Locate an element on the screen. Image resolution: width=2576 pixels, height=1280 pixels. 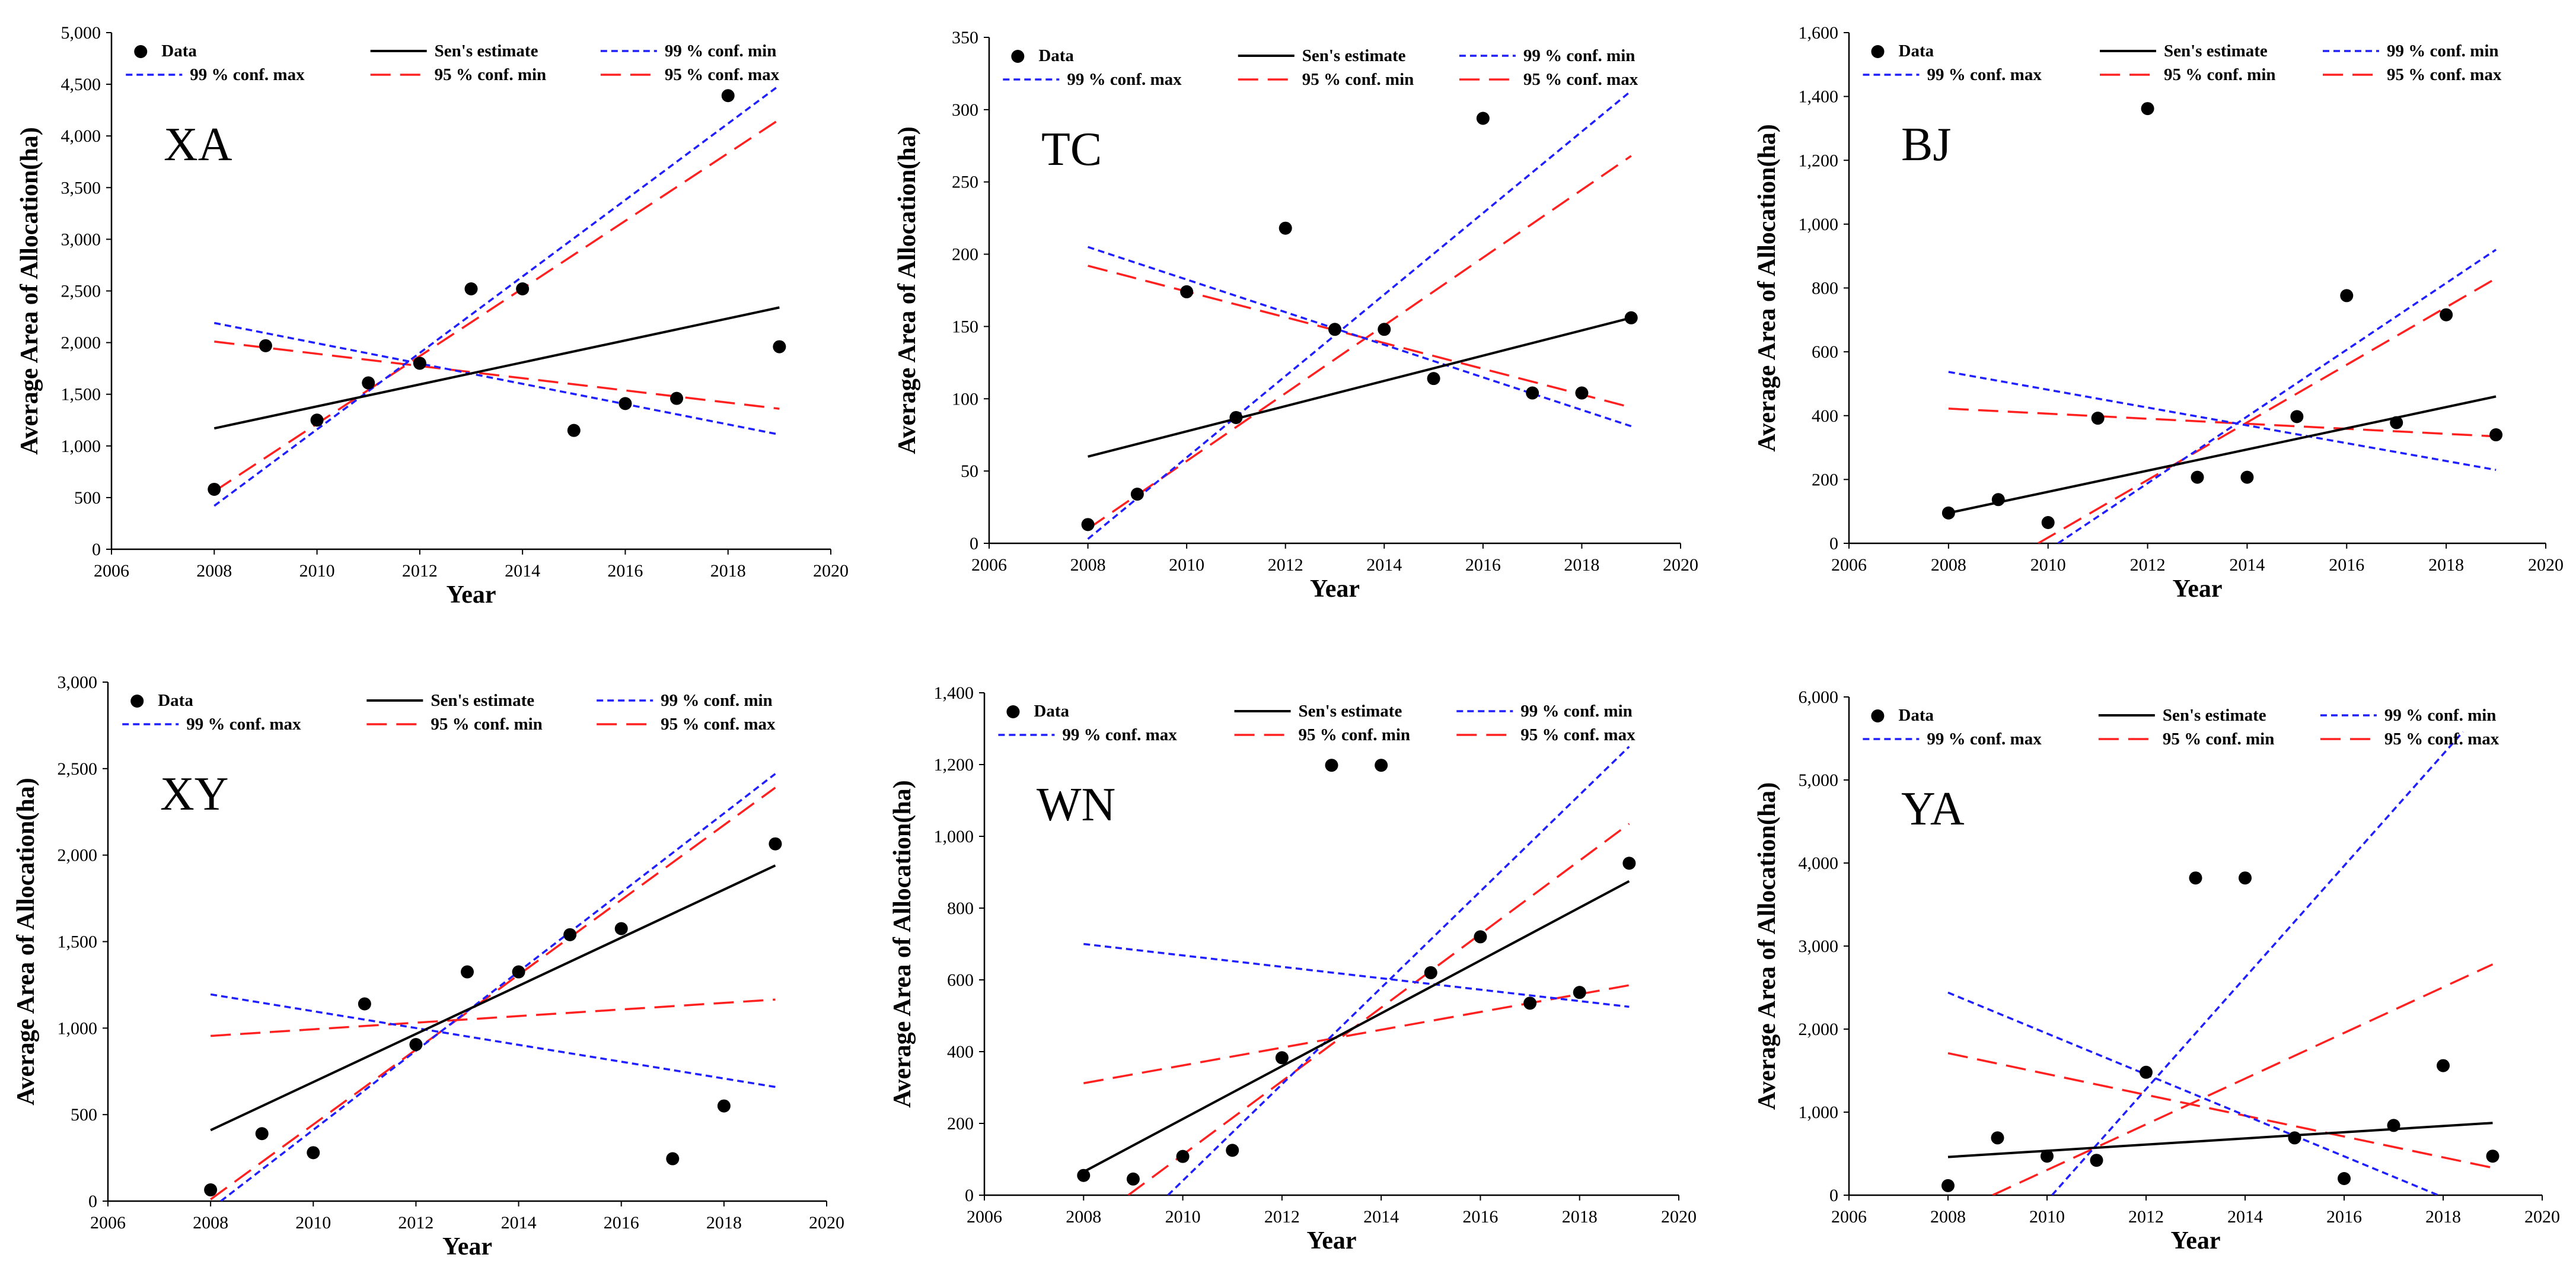
y-tick-label: 350 is located at coordinates (965, 37).